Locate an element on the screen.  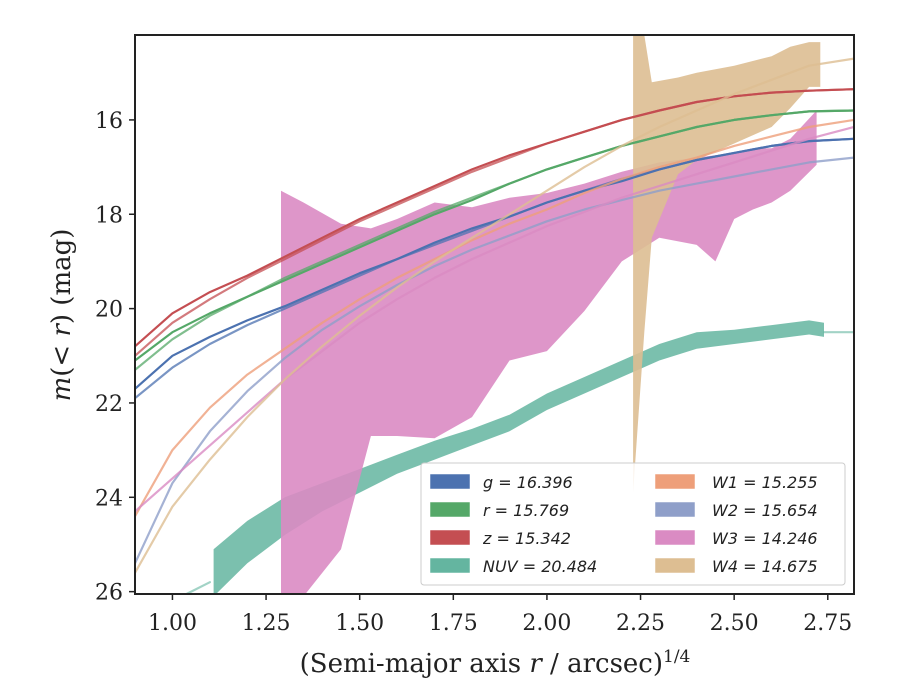
legend-label: W1 = 15.255 is located at coordinates (765, 482).